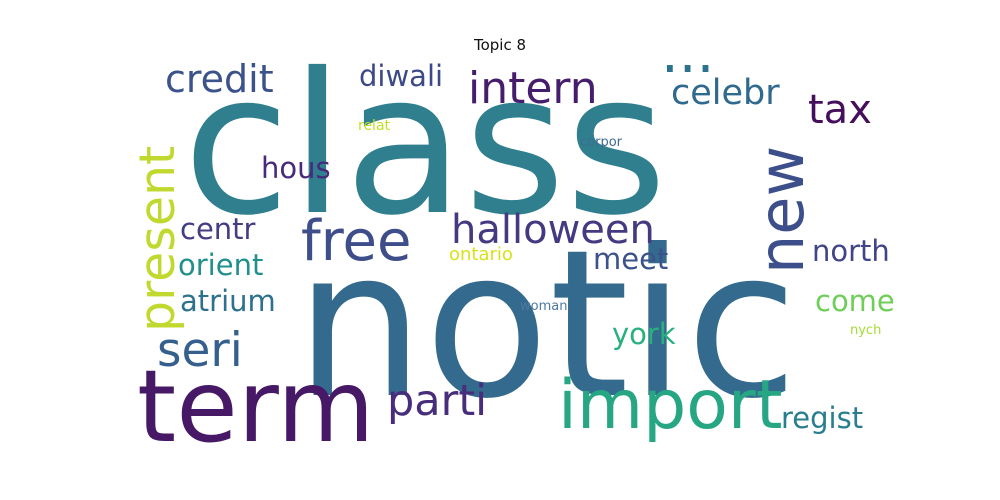  What do you see at coordinates (855, 301) in the screenshot?
I see `word-come: come` at bounding box center [855, 301].